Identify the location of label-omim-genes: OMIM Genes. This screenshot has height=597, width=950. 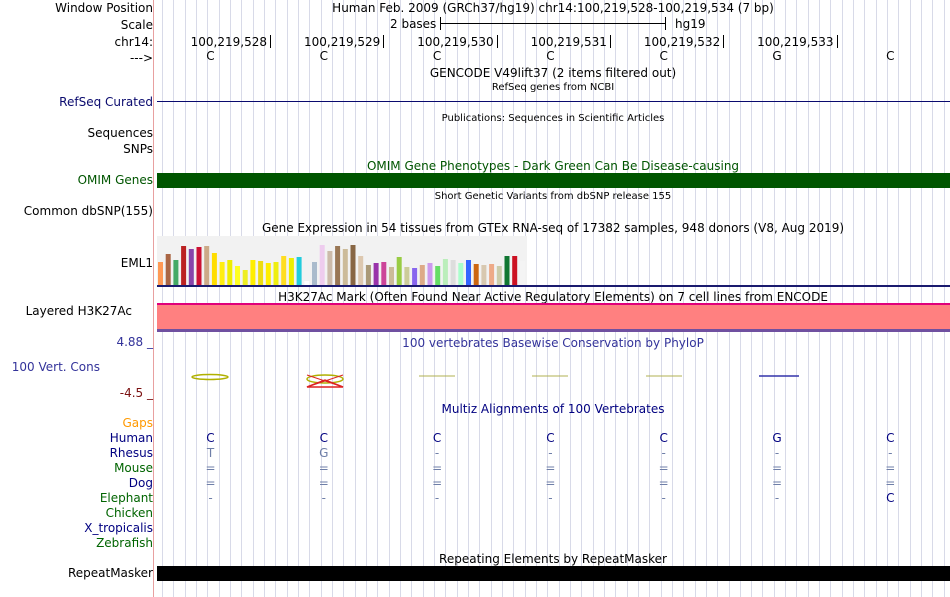
(115, 180).